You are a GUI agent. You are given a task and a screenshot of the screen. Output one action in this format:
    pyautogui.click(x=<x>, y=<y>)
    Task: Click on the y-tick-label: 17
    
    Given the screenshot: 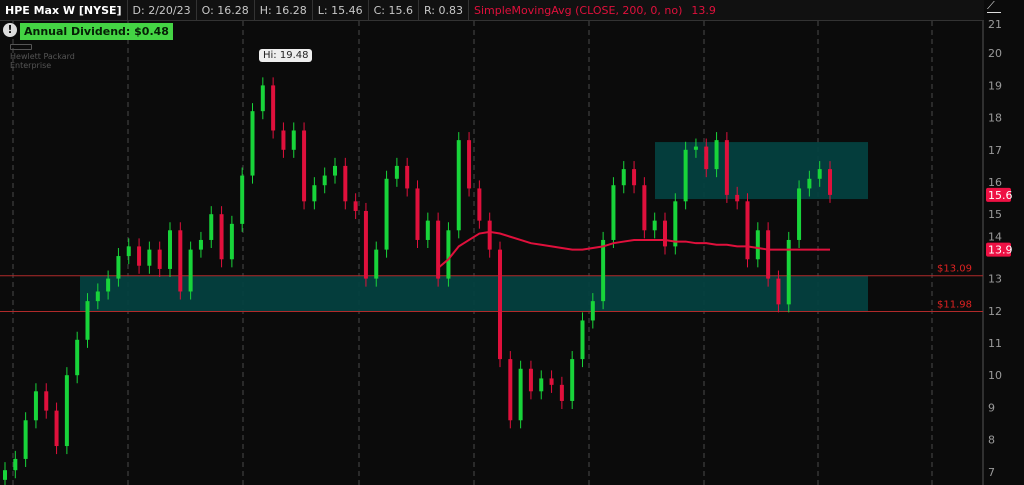 What is the action you would take?
    pyautogui.click(x=995, y=150)
    